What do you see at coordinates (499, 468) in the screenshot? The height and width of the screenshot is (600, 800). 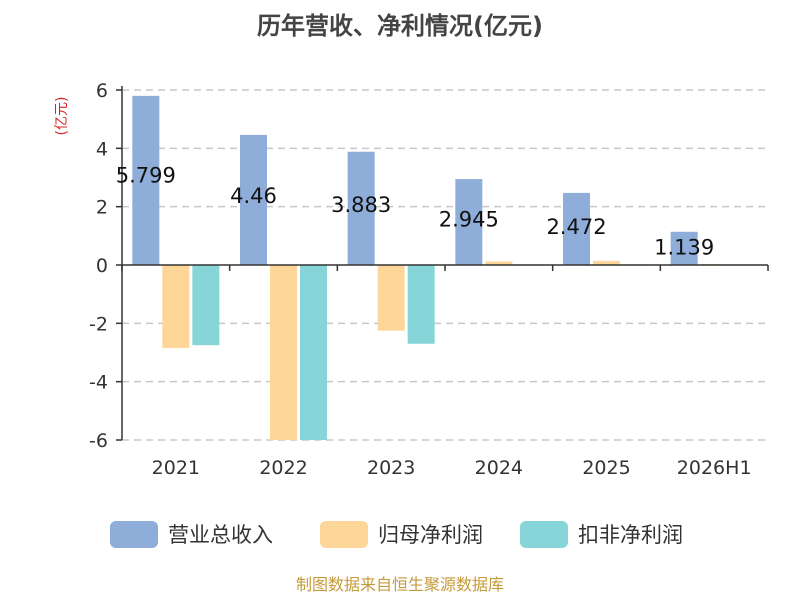 I see `x-tick-label: 2024` at bounding box center [499, 468].